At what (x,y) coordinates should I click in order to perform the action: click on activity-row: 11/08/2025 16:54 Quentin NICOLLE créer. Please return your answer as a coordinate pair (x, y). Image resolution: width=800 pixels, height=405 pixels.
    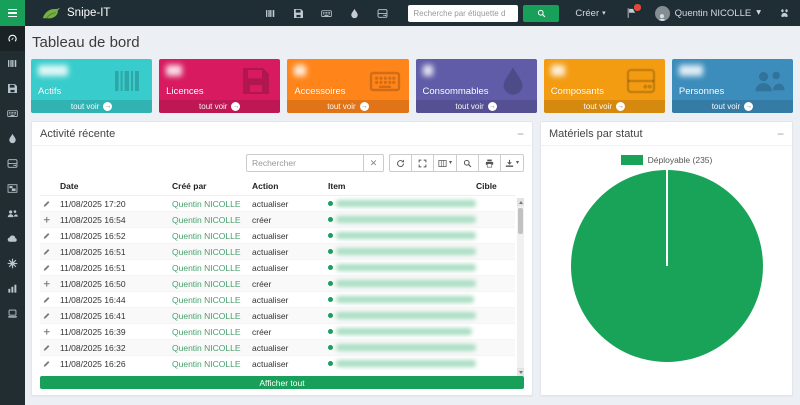
    Looking at the image, I should click on (277, 220).